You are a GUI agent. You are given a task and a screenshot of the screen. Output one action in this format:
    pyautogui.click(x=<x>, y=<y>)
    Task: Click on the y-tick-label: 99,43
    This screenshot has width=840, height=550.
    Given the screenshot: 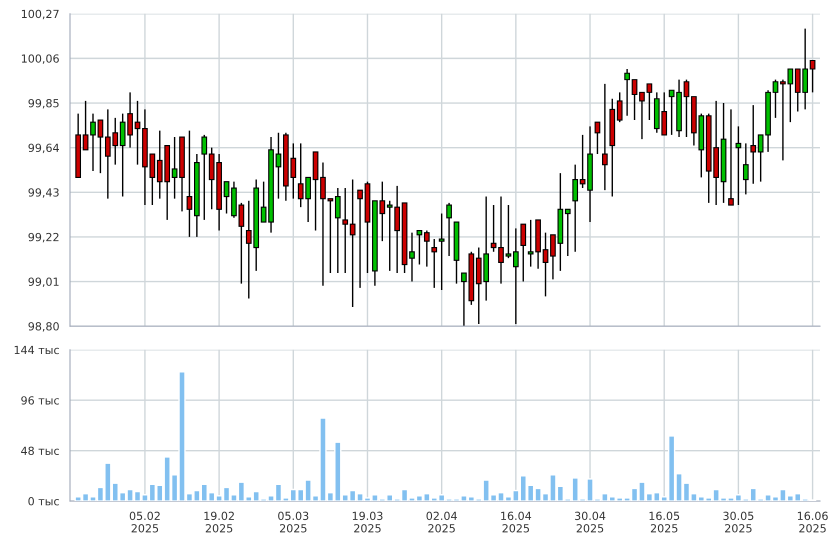 What is the action you would take?
    pyautogui.click(x=43, y=193)
    